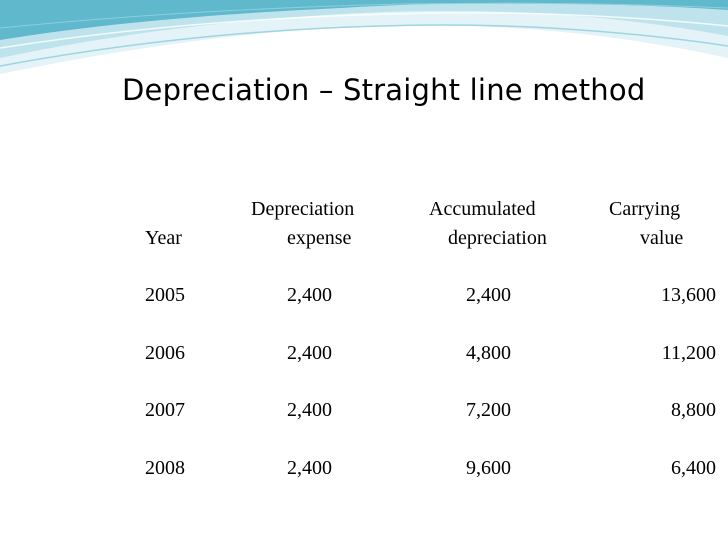 This screenshot has height=546, width=728. I want to click on row-carrying: 13,600, so click(688, 295).